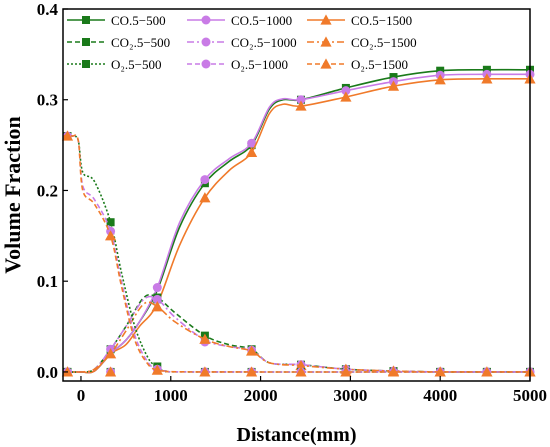  What do you see at coordinates (136, 64) in the screenshot?
I see `legend-label: O₂.5−500` at bounding box center [136, 64].